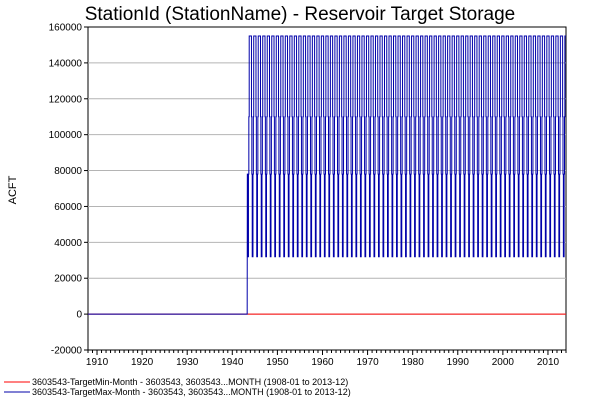  Describe the element at coordinates (367, 362) in the screenshot. I see `x-tick-label: 1970` at that location.